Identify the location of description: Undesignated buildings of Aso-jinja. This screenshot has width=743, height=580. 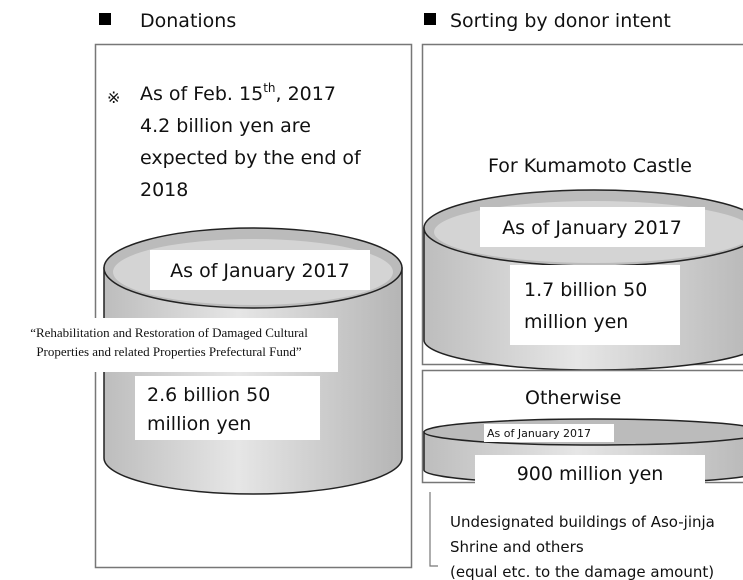
(582, 522).